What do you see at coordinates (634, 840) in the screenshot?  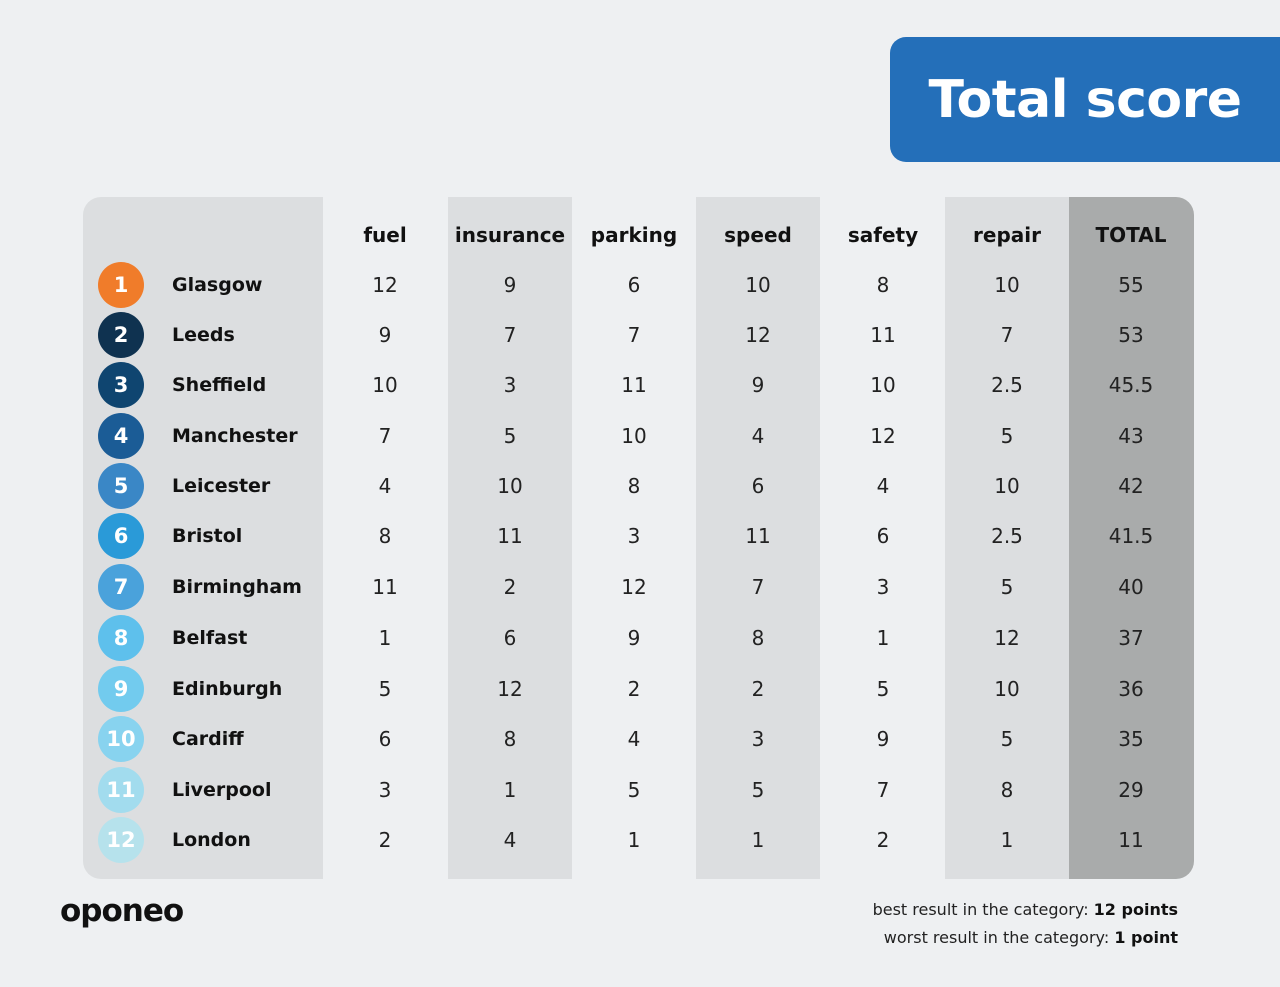 I see `score-cell-parking: 1` at bounding box center [634, 840].